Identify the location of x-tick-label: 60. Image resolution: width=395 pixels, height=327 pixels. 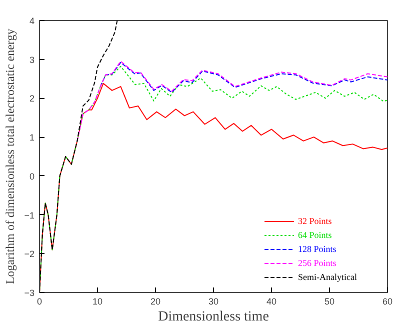
(387, 301).